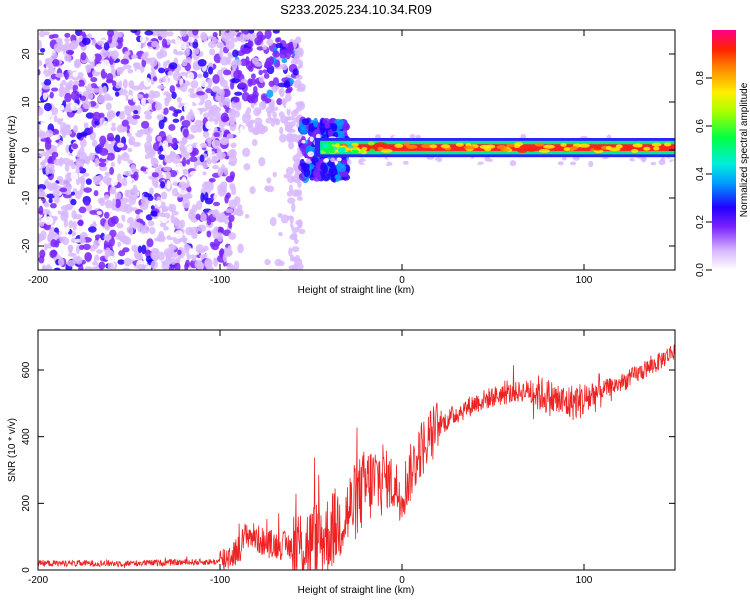 The image size is (750, 600). I want to click on colorbar-tick-label: 0.2, so click(700, 222).